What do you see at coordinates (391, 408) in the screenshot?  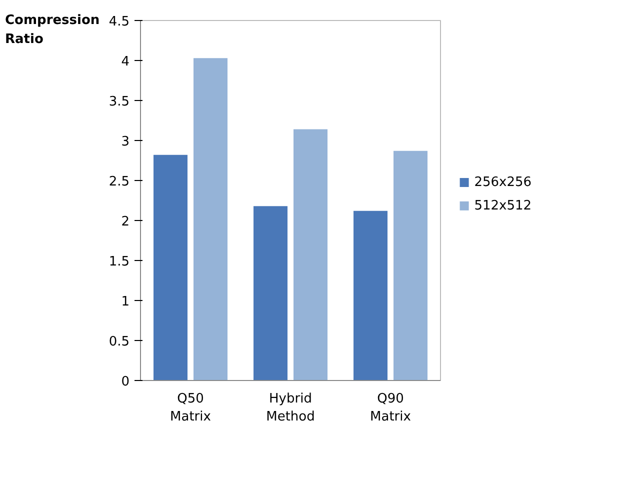 I see `x-tick-label: Q90 Matrix` at bounding box center [391, 408].